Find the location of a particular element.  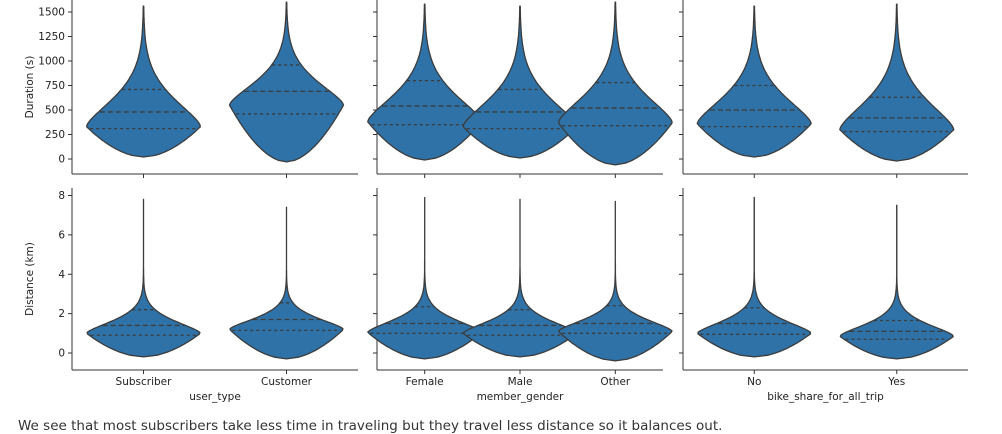

x-tick-label: Other is located at coordinates (615, 382).